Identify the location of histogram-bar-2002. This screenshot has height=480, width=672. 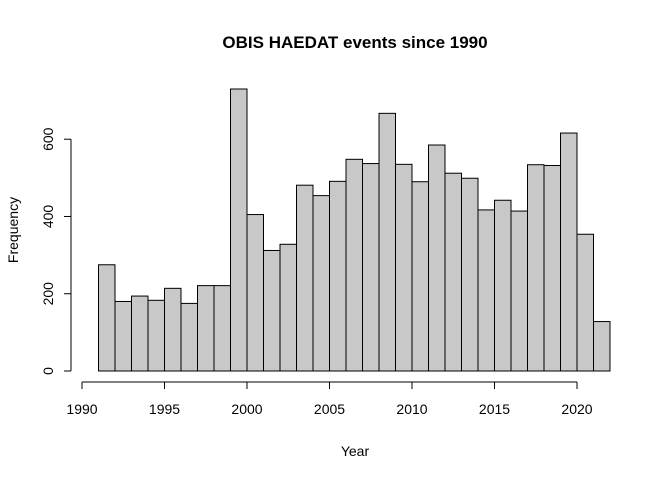
(288, 307).